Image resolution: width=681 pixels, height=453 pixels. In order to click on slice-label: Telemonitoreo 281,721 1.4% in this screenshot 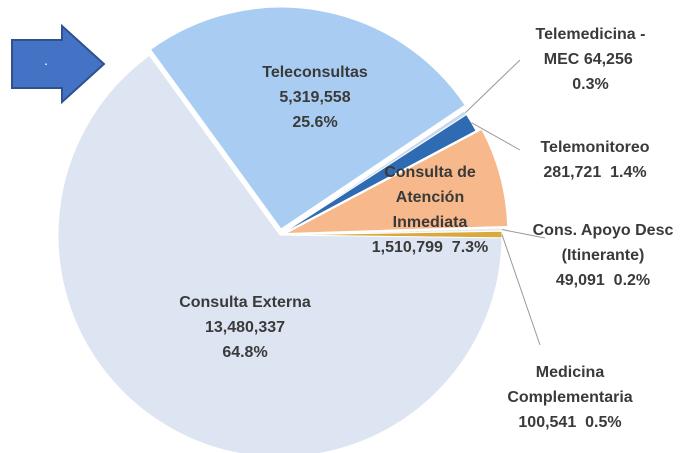, I will do `click(595, 160)`.